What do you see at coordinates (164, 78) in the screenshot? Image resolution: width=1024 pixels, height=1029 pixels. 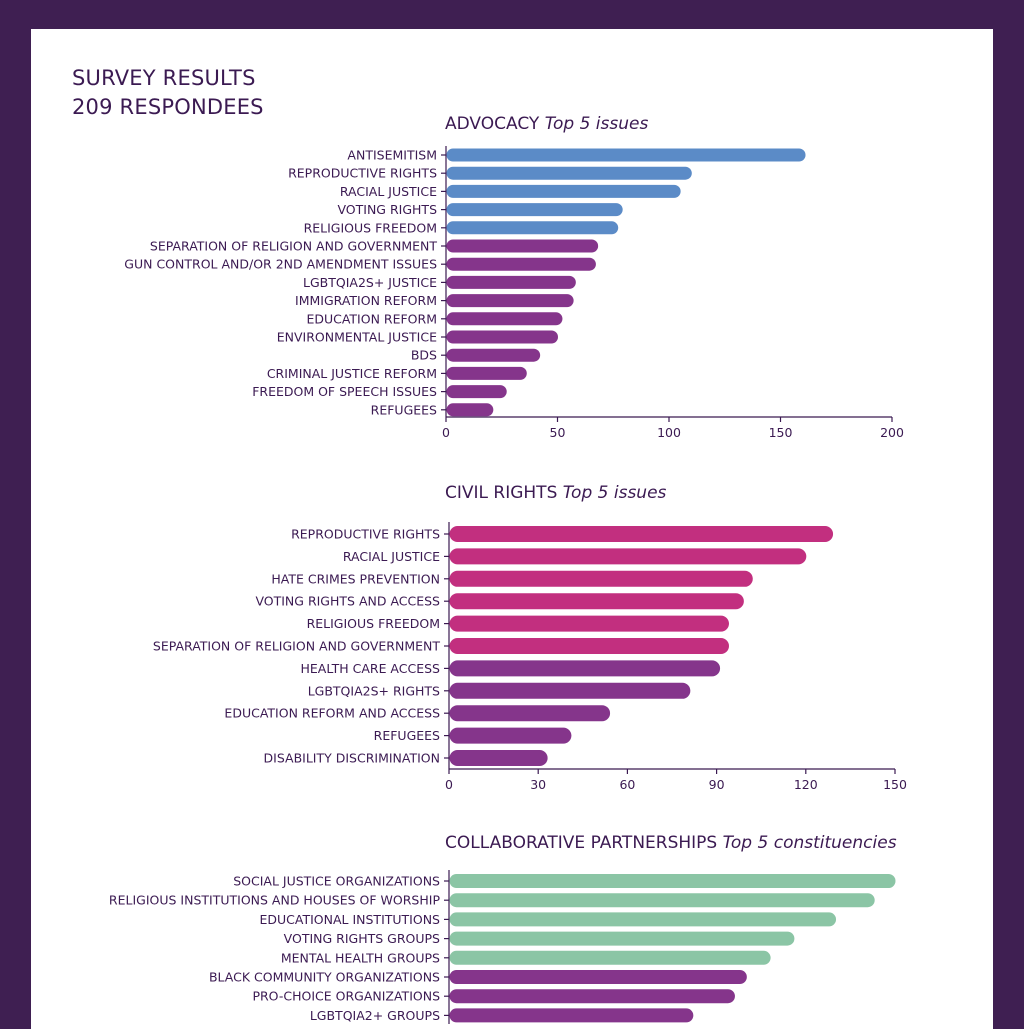 I see `page-title: SURVEY RESULTS` at bounding box center [164, 78].